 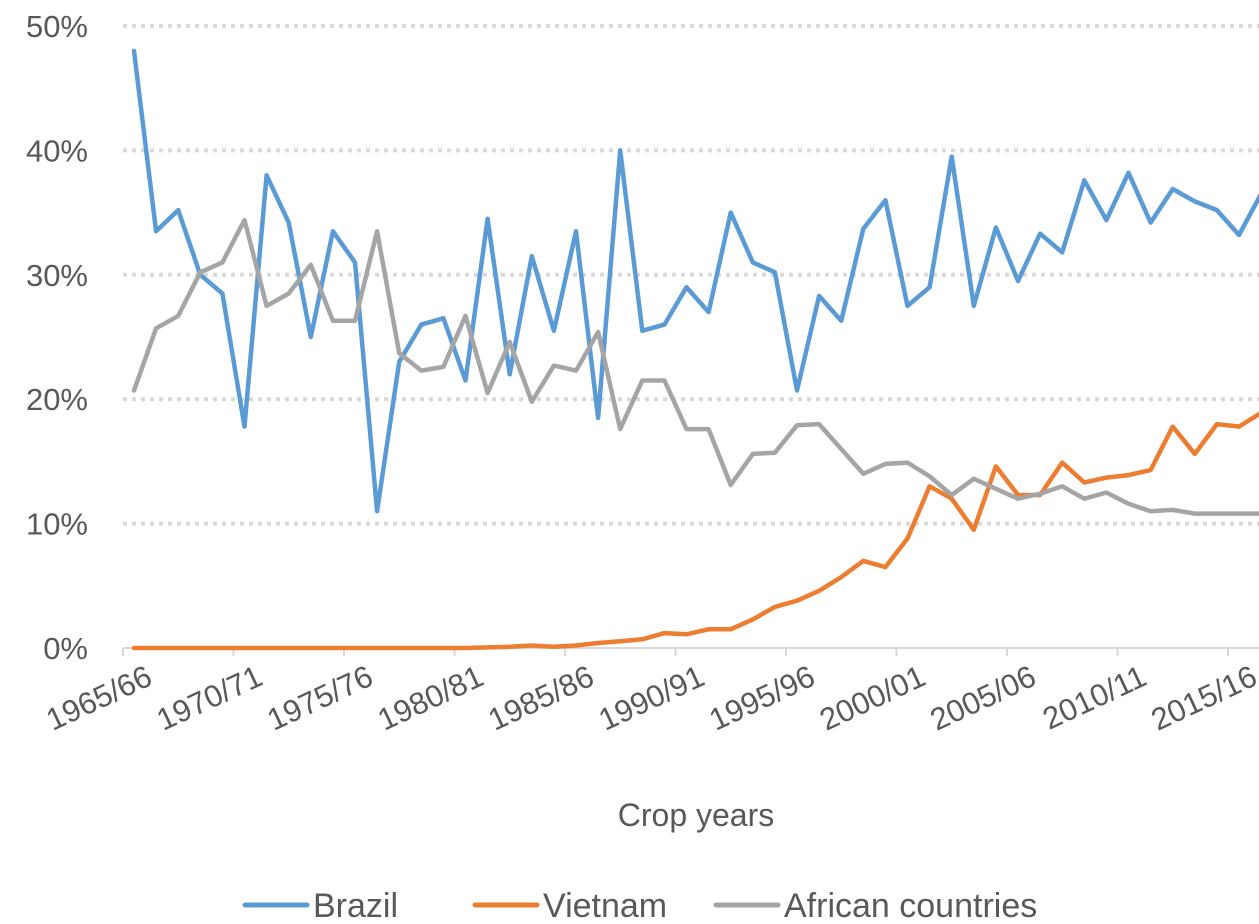 What do you see at coordinates (57, 399) in the screenshot?
I see `y-tick-label: 20%` at bounding box center [57, 399].